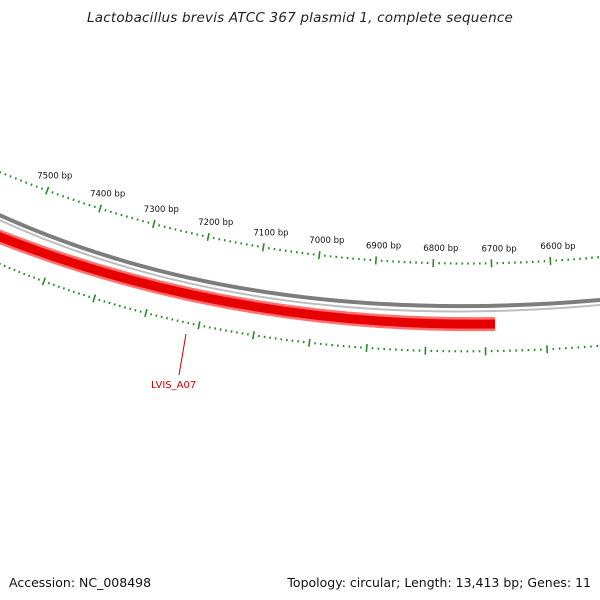 The image size is (600, 600). I want to click on gene-label: LVIS_A07, so click(173, 385).